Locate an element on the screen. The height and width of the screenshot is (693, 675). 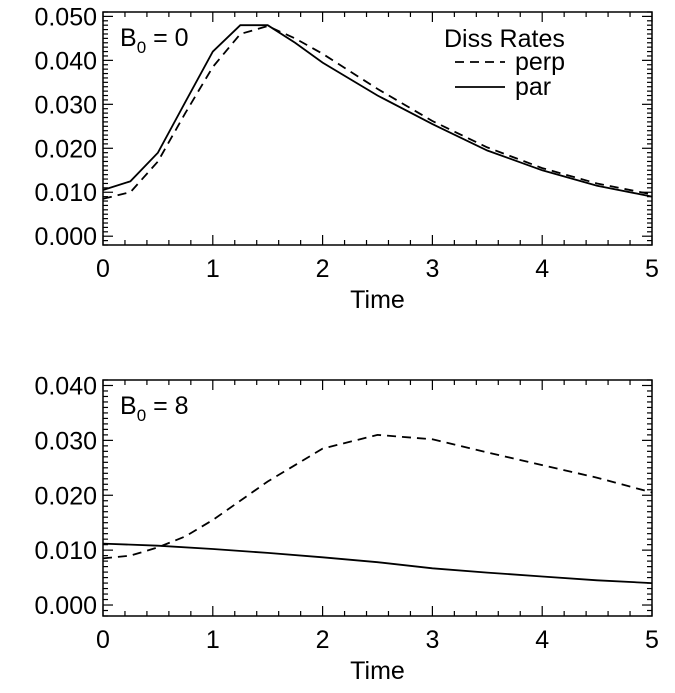
legend-label-par: par is located at coordinates (533, 87).